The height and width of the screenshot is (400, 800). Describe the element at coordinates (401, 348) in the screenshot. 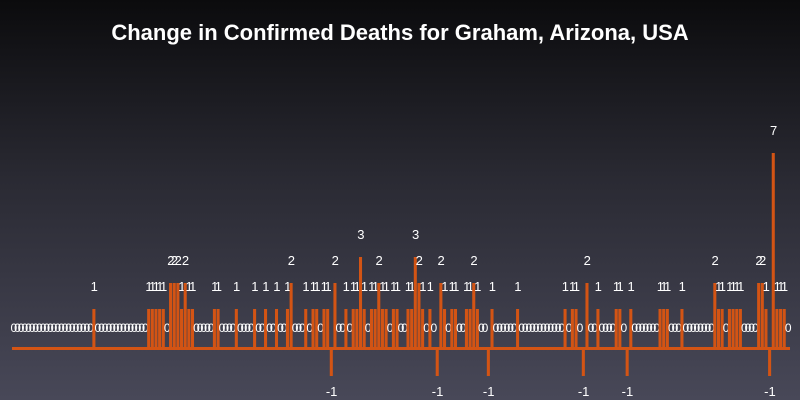

I see `zero-baseline` at that location.